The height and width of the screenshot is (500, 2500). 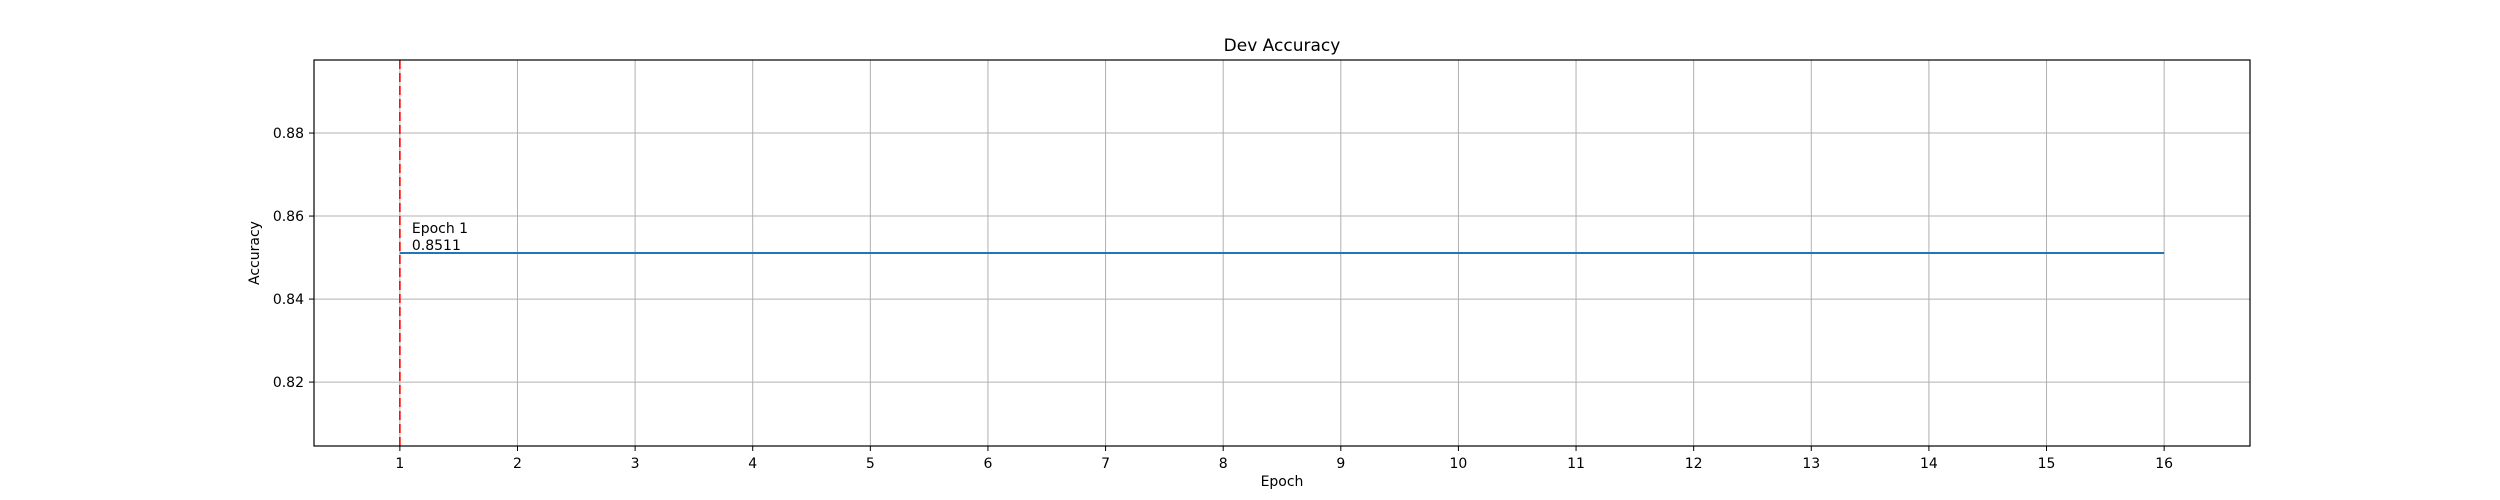 What do you see at coordinates (1576, 464) in the screenshot?
I see `x-tick-label: 11` at bounding box center [1576, 464].